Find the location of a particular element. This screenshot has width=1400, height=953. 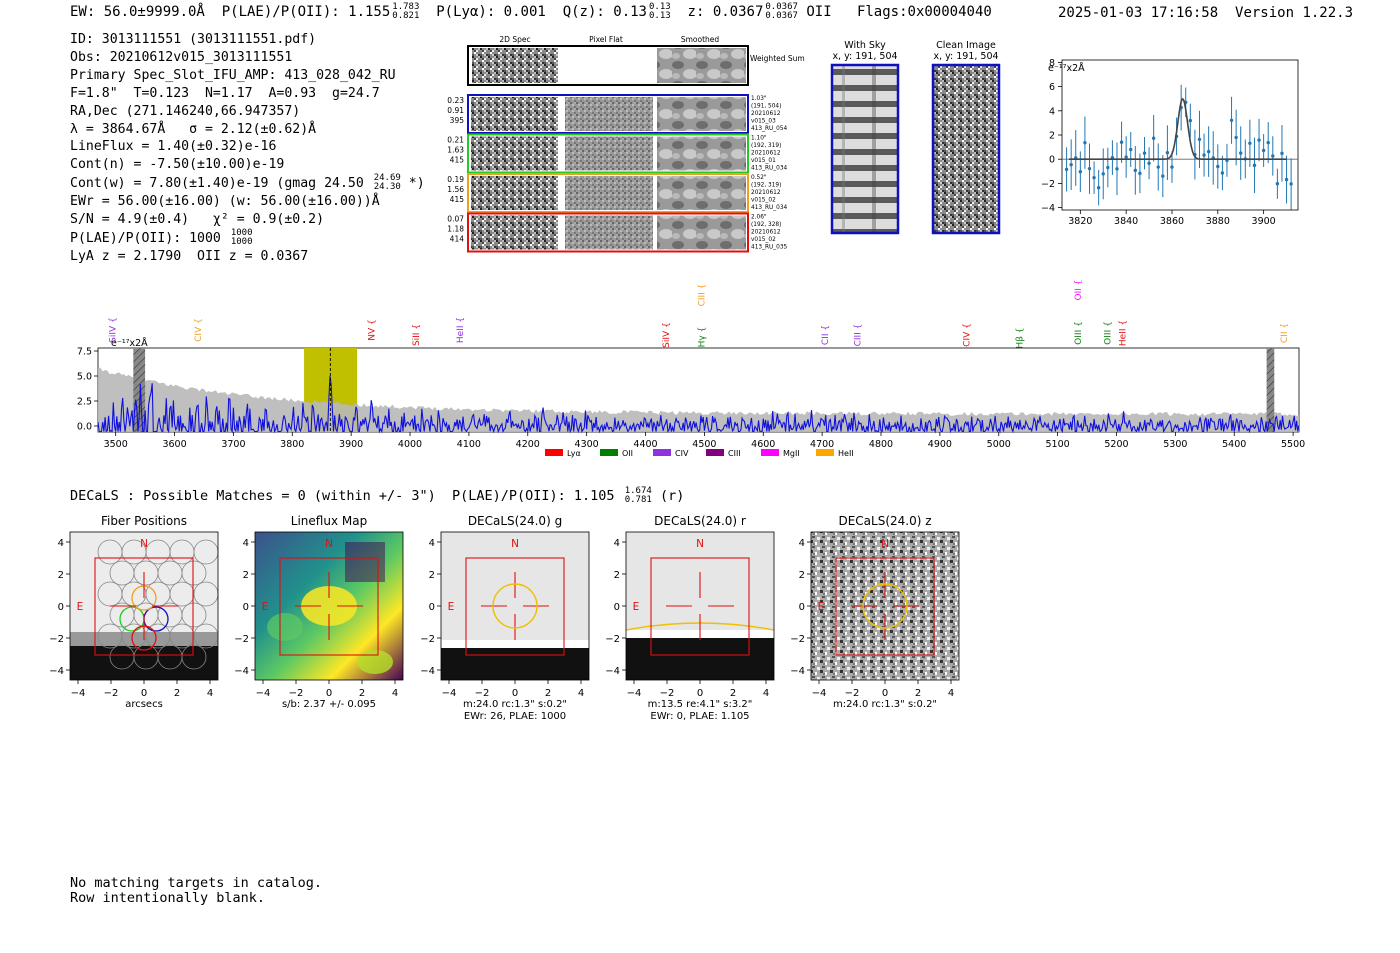

zoom-ytick: 6 is located at coordinates (1052, 87).